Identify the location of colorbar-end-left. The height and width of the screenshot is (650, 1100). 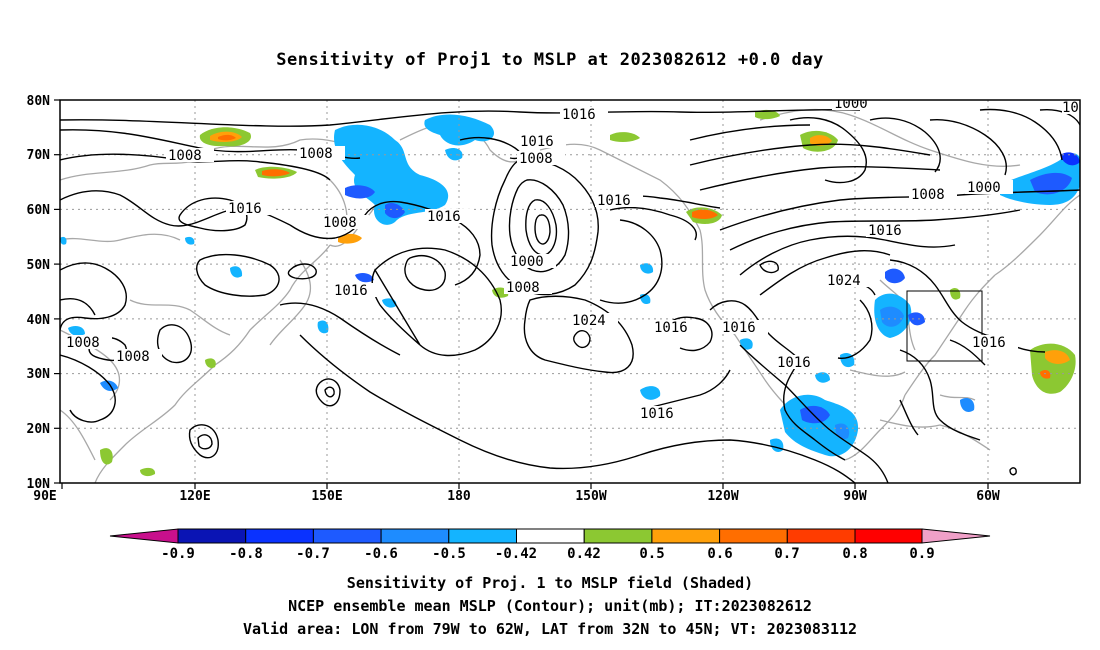
(144, 536).